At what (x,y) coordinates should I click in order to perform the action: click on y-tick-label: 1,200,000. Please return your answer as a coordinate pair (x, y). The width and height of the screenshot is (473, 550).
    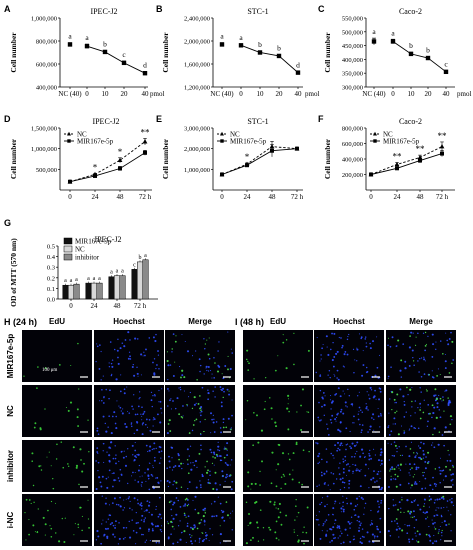
    Looking at the image, I should click on (197, 88).